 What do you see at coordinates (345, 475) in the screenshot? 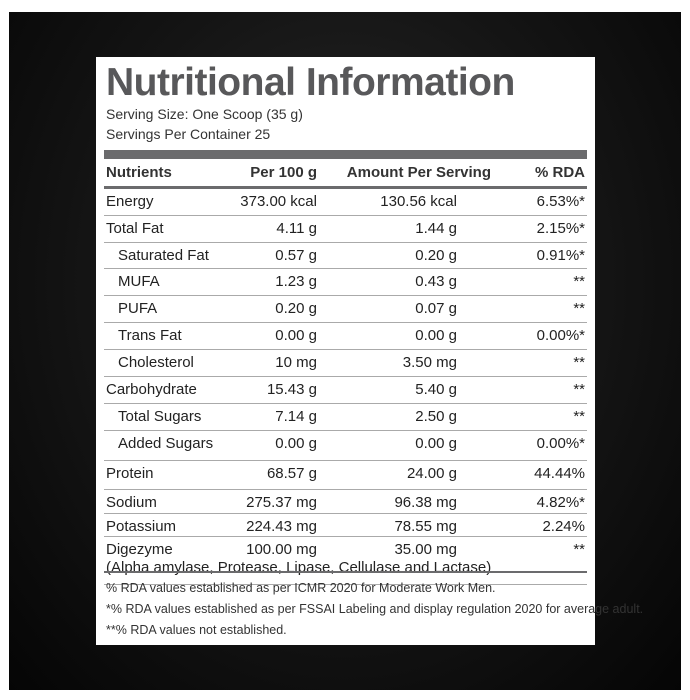
I see `table-row: Protein 68.57 g 24.00 g 44.44%` at bounding box center [345, 475].